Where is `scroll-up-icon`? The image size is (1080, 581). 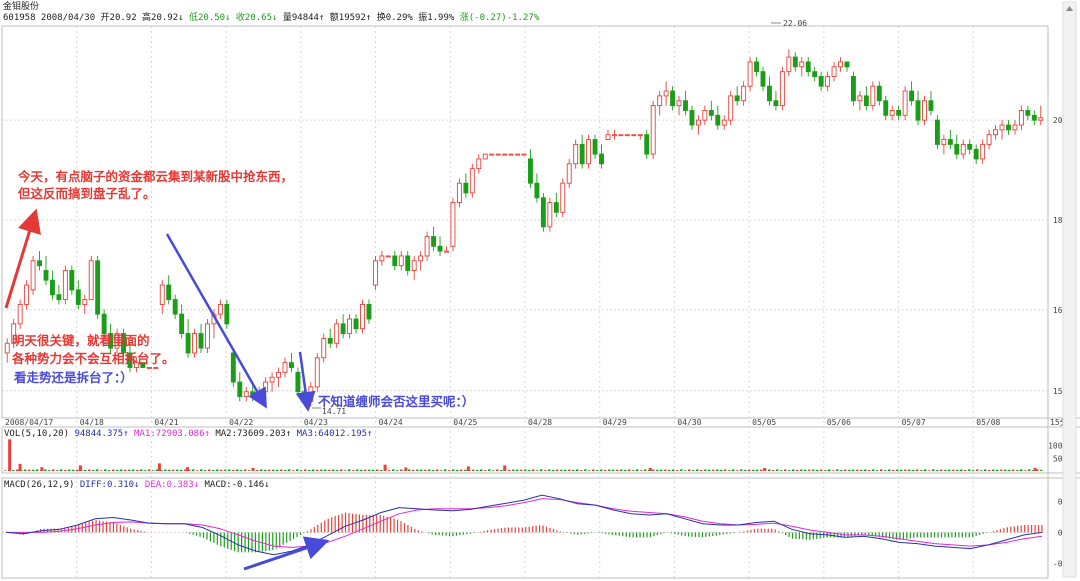
scroll-up-icon is located at coordinates (1069, 8).